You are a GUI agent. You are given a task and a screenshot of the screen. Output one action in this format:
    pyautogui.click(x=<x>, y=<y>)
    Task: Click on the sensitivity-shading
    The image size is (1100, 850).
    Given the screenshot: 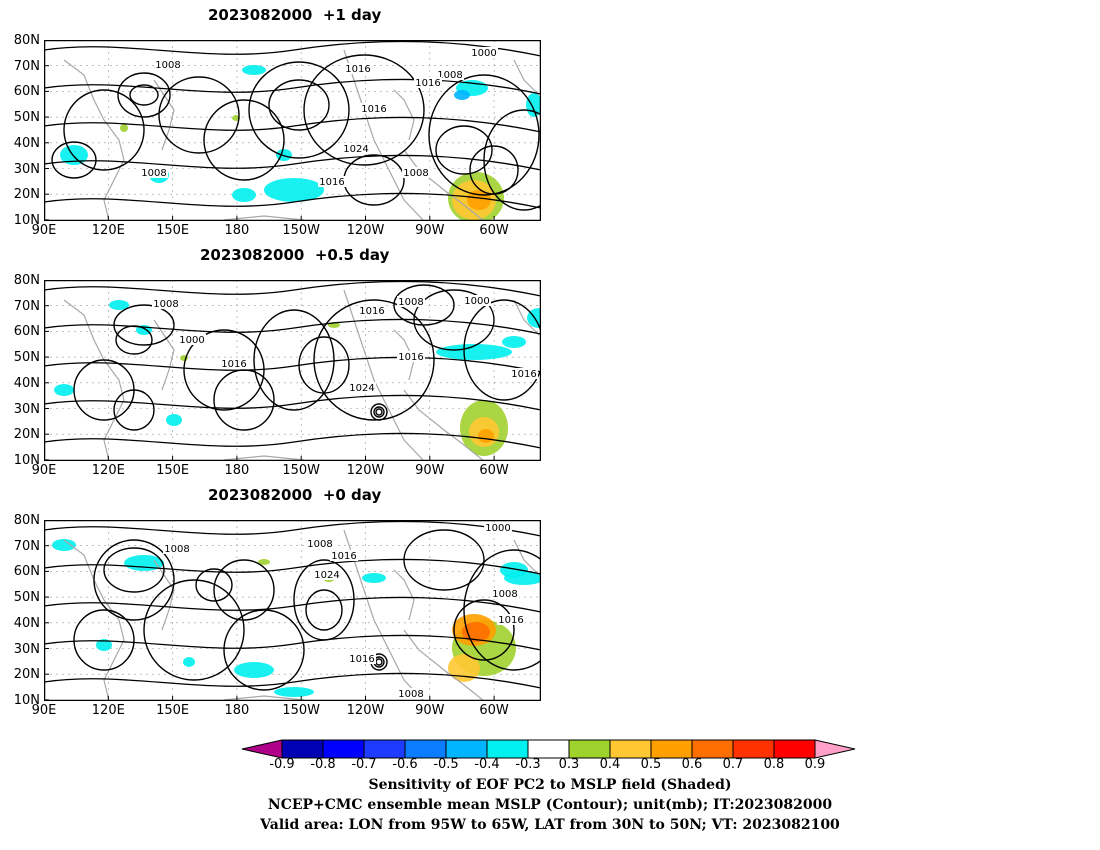 What is the action you would take?
    pyautogui.click(x=300, y=143)
    